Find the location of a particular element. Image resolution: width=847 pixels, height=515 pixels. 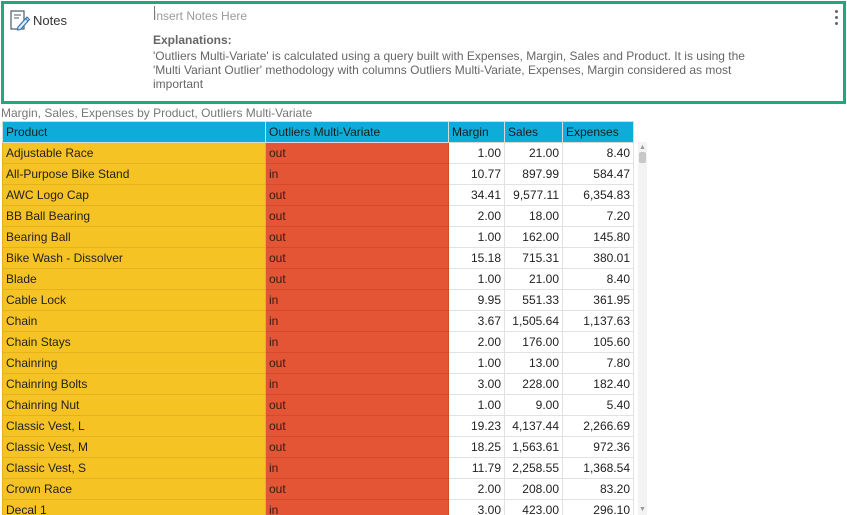

cell-expenses: 8.40 is located at coordinates (598, 279).